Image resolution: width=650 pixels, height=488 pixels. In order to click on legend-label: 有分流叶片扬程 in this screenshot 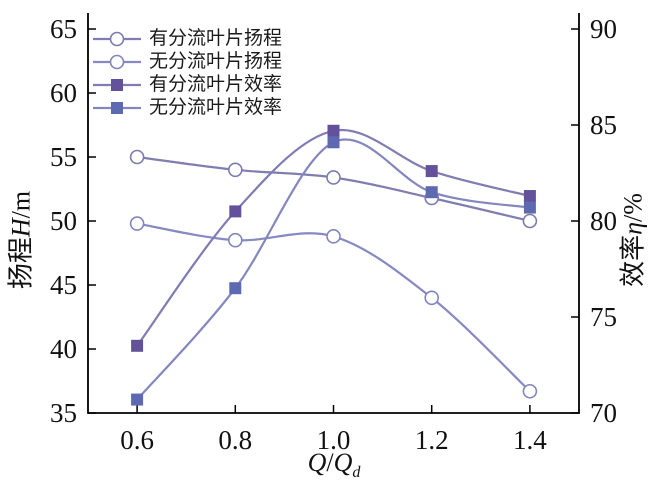, I will do `click(216, 38)`.